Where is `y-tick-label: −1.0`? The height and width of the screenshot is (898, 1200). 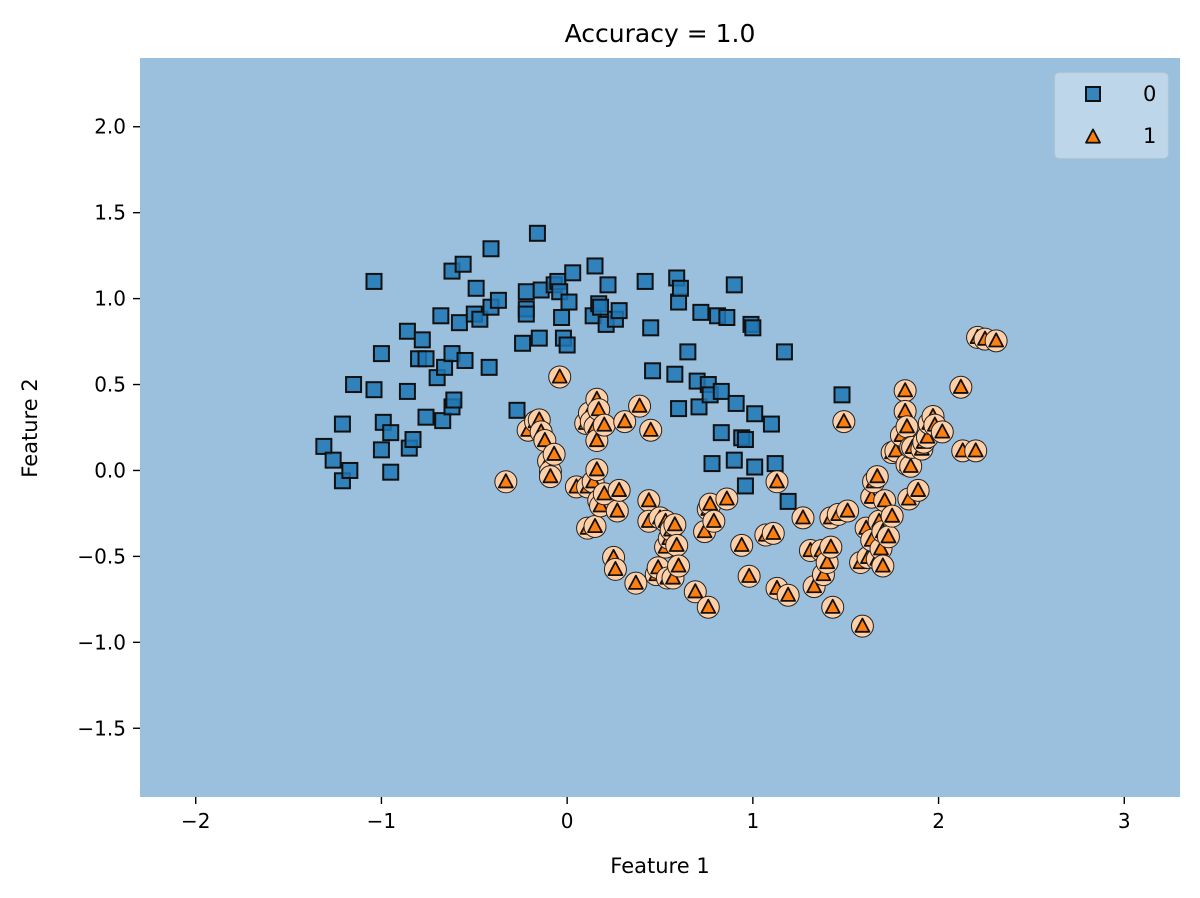
y-tick-label: −1.0 is located at coordinates (101, 642).